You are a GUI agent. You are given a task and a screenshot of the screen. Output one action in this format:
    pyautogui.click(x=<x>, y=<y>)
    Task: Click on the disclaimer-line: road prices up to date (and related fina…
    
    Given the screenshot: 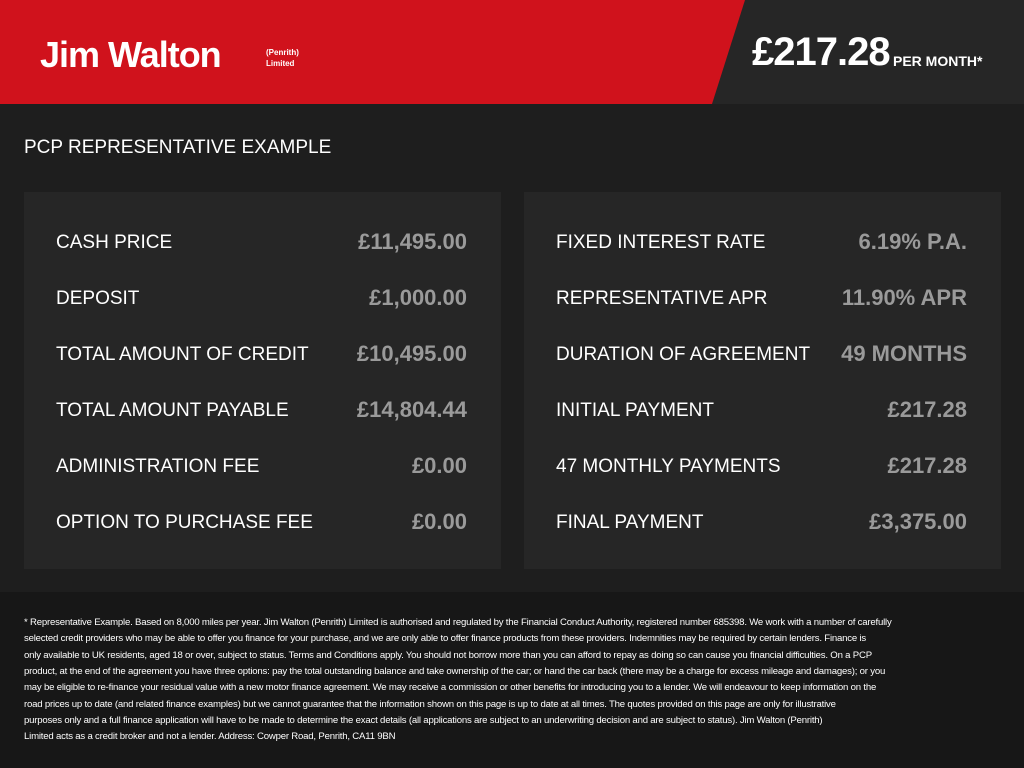 What is the action you would take?
    pyautogui.click(x=430, y=704)
    